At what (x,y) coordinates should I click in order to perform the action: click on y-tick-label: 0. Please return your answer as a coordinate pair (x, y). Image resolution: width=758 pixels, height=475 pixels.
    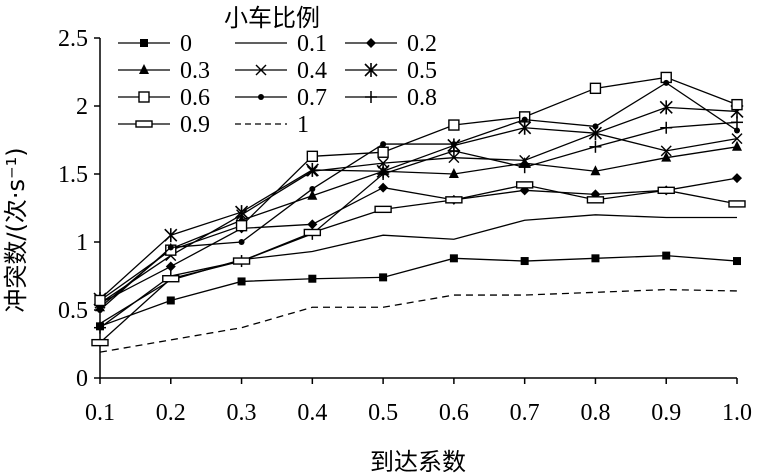
    Looking at the image, I should click on (82, 379).